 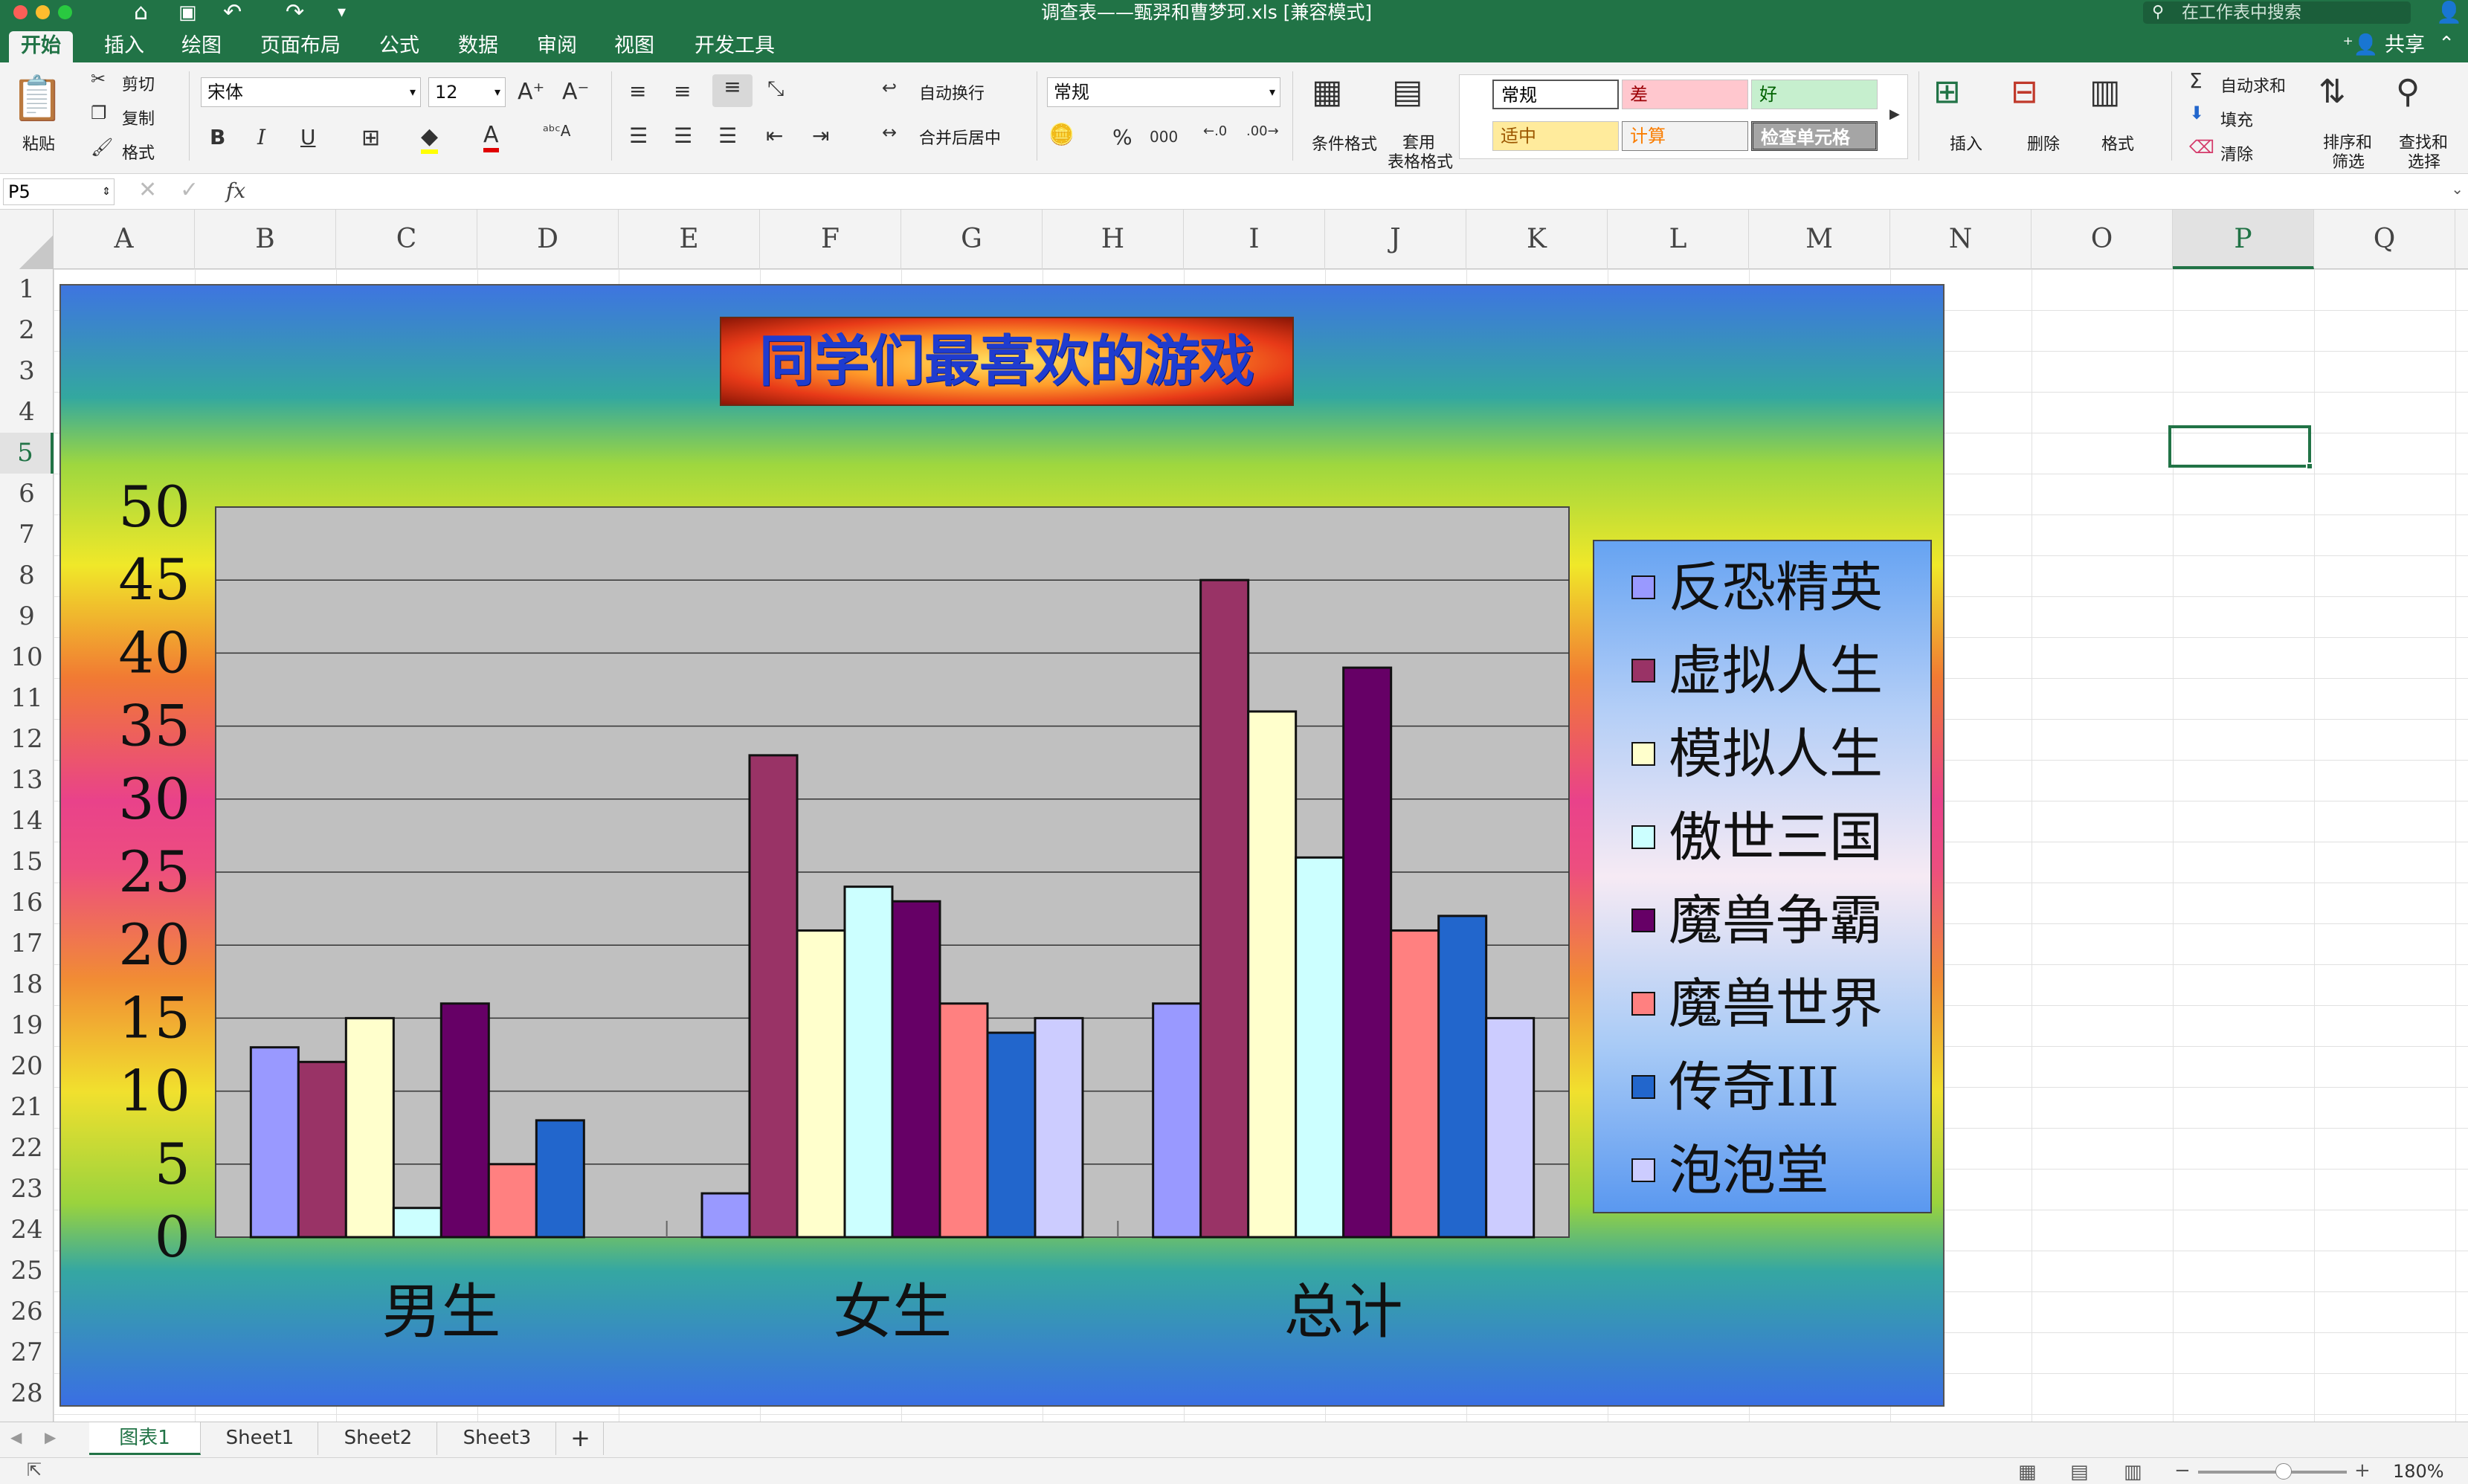 I want to click on page-break-view-icon: ▥, so click(x=2133, y=1472).